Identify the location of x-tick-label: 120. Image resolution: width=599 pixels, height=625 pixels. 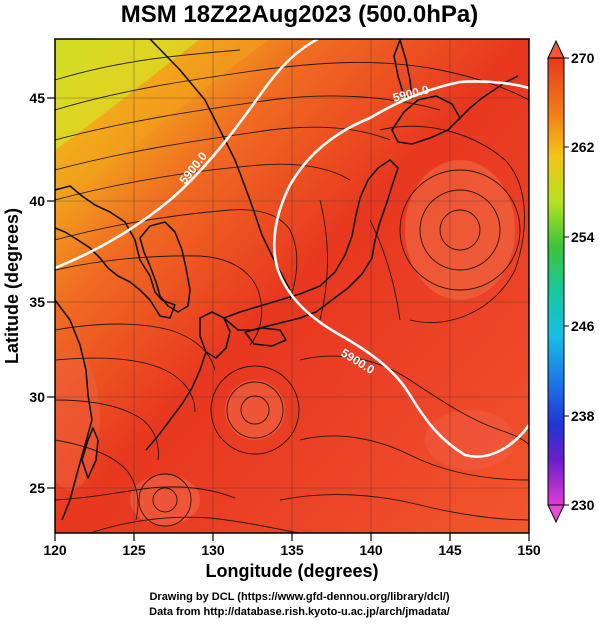
(55, 550).